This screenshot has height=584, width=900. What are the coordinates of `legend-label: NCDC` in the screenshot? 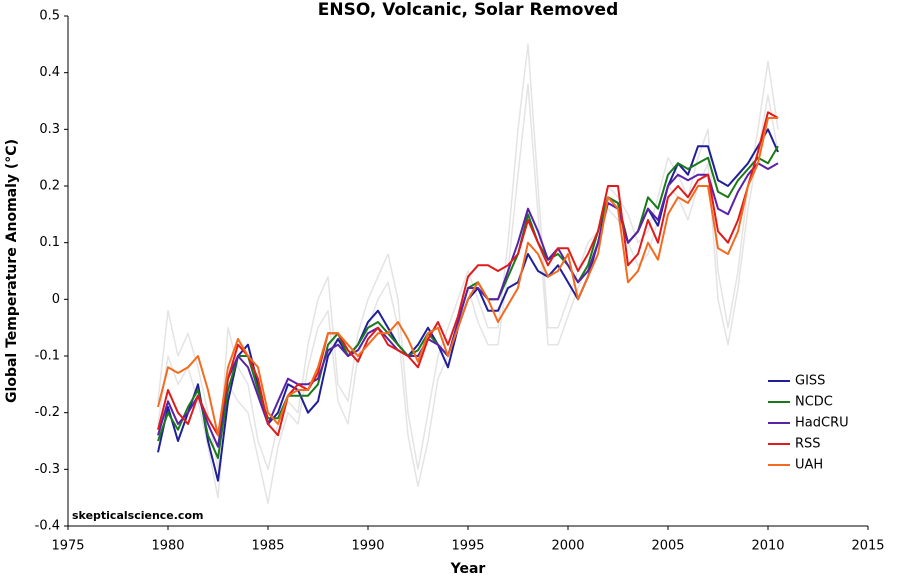 It's located at (814, 402).